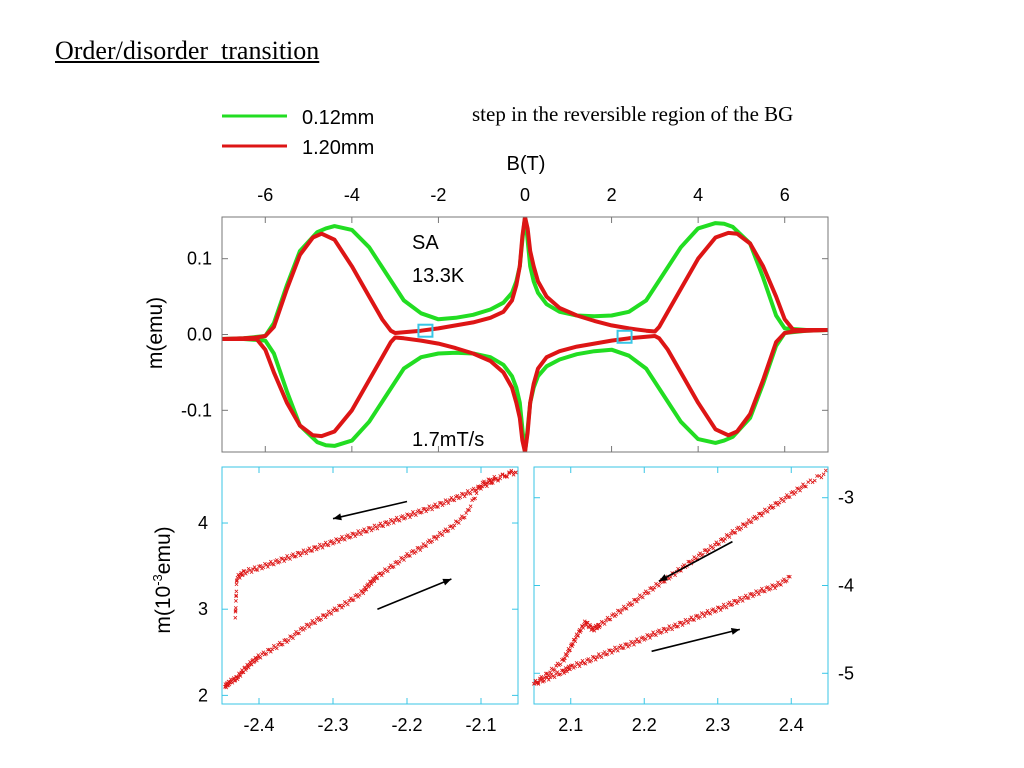 Image resolution: width=1024 pixels, height=768 pixels. I want to click on inset-right-yticks: -3 -4 -5, so click(694, 585).